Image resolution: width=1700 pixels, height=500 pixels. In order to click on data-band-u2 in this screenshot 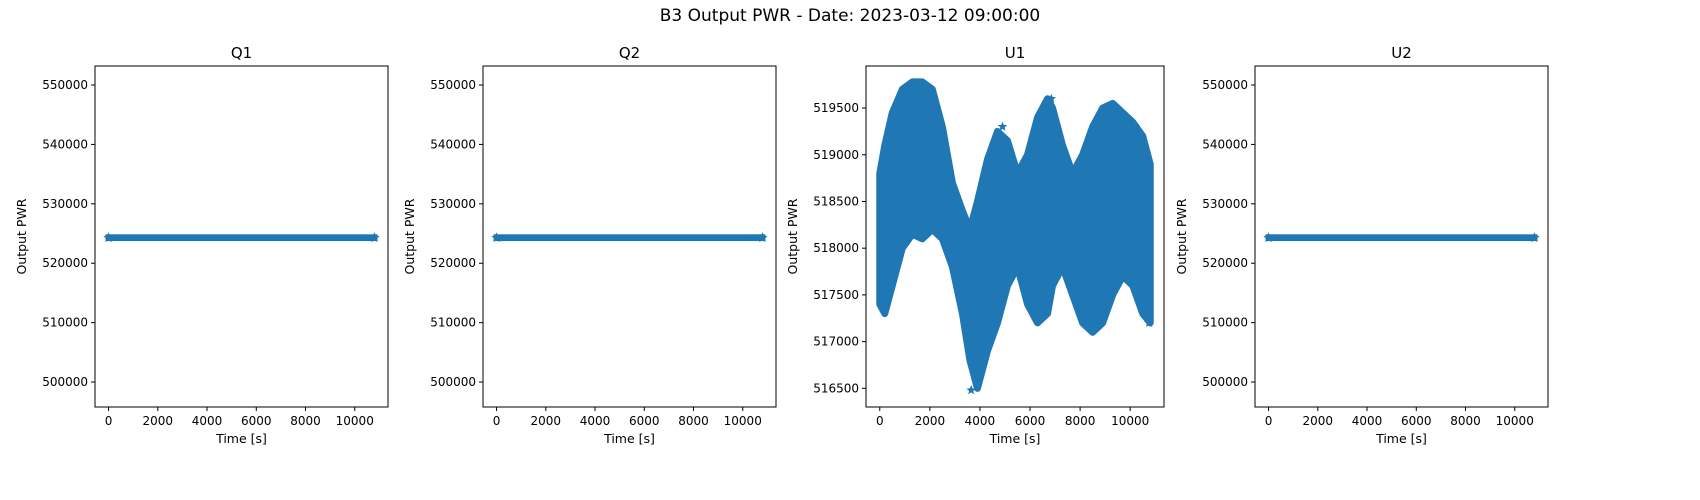, I will do `click(1401, 238)`.